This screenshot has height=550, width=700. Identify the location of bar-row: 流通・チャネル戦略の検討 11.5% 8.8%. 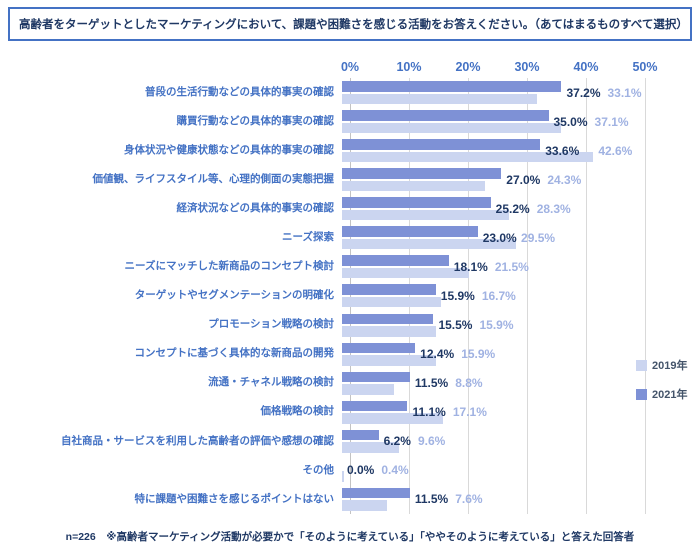
(322, 383).